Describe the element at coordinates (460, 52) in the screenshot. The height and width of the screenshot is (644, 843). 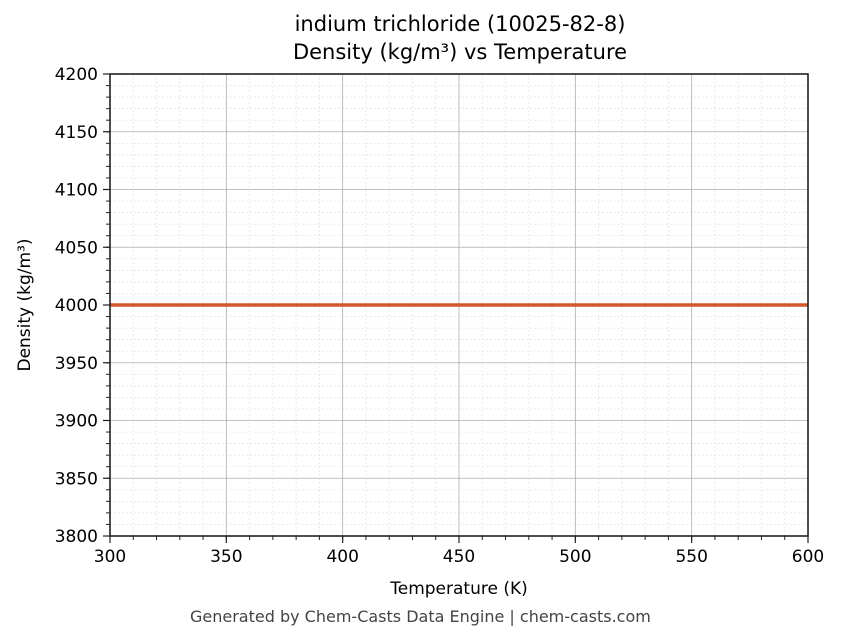
I see `chart-subtitle: Density (kg/m³) vs Temperature` at that location.